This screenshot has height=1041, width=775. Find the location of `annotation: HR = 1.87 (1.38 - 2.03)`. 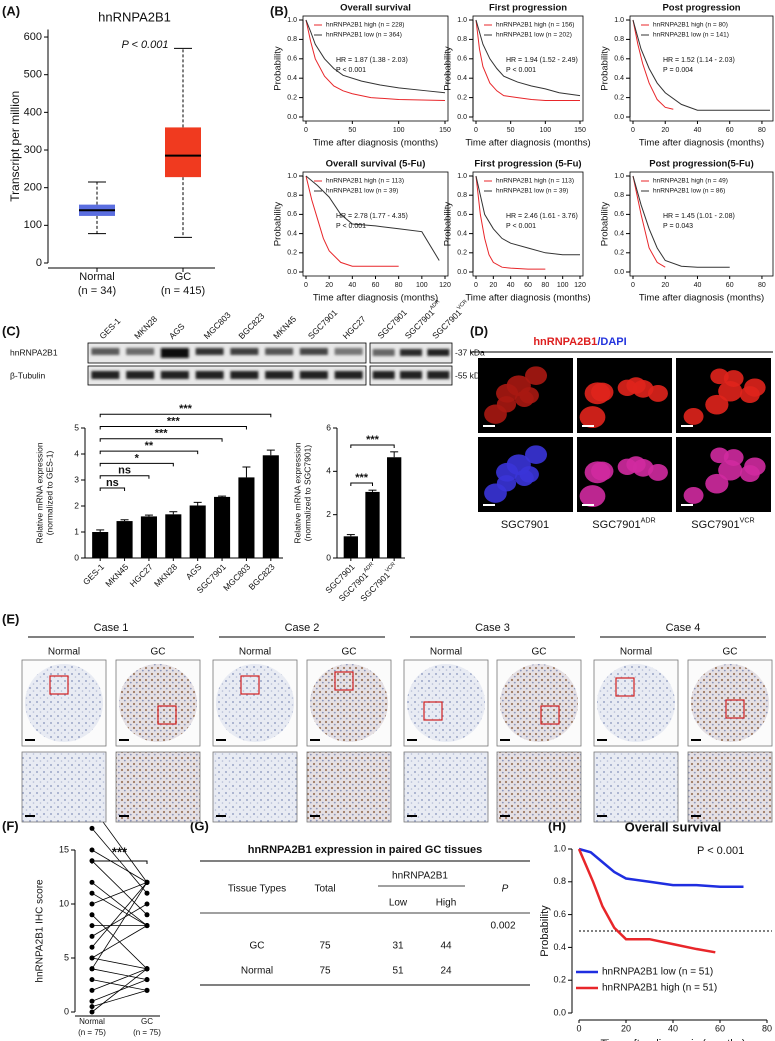

annotation: HR = 1.87 (1.38 - 2.03) is located at coordinates (372, 60).